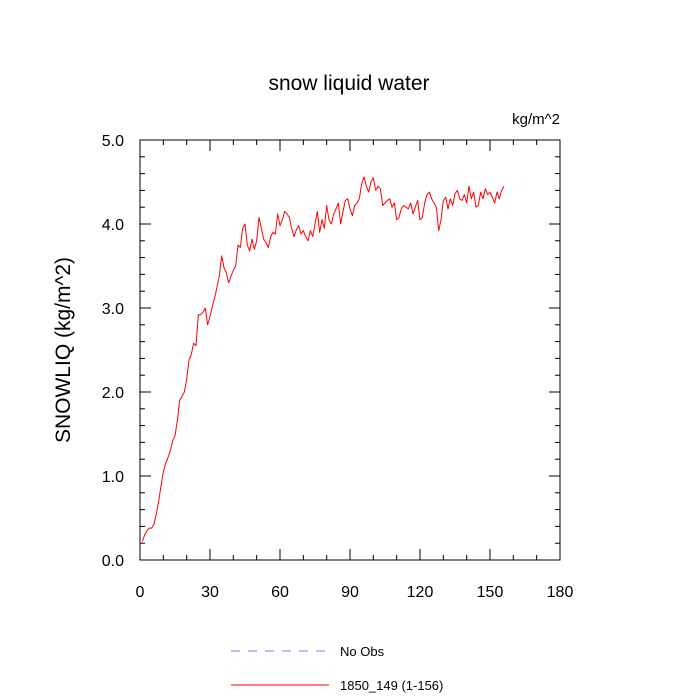 The height and width of the screenshot is (700, 700). Describe the element at coordinates (490, 592) in the screenshot. I see `x-tick-label: 150` at that location.